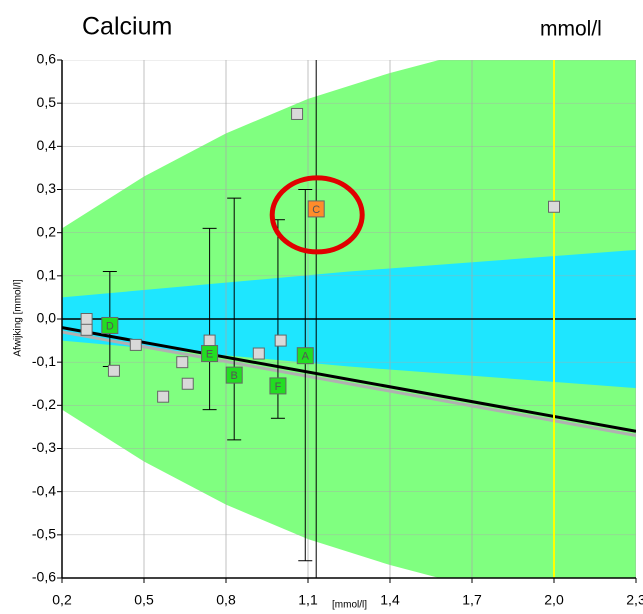 The image size is (643, 614). I want to click on point-label: F, so click(278, 387).